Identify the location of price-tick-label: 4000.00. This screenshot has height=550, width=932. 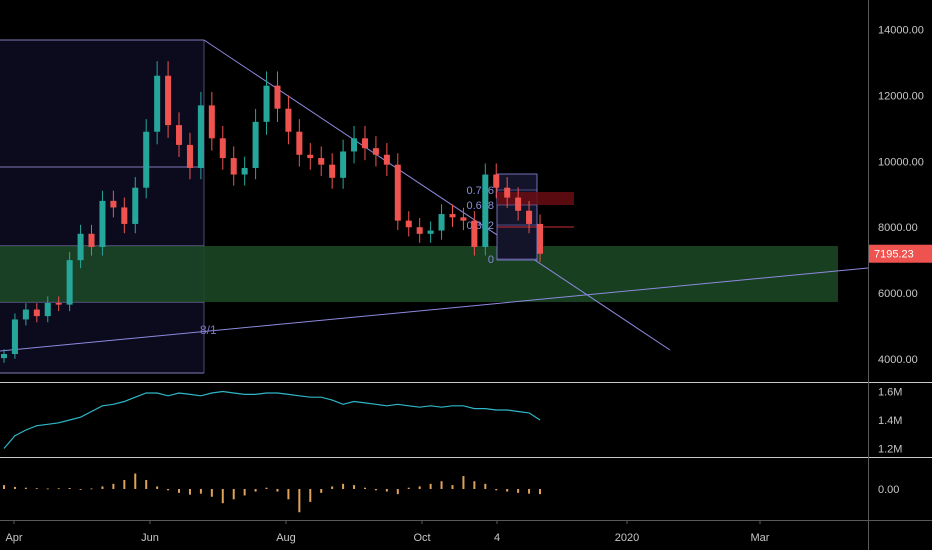
(898, 360).